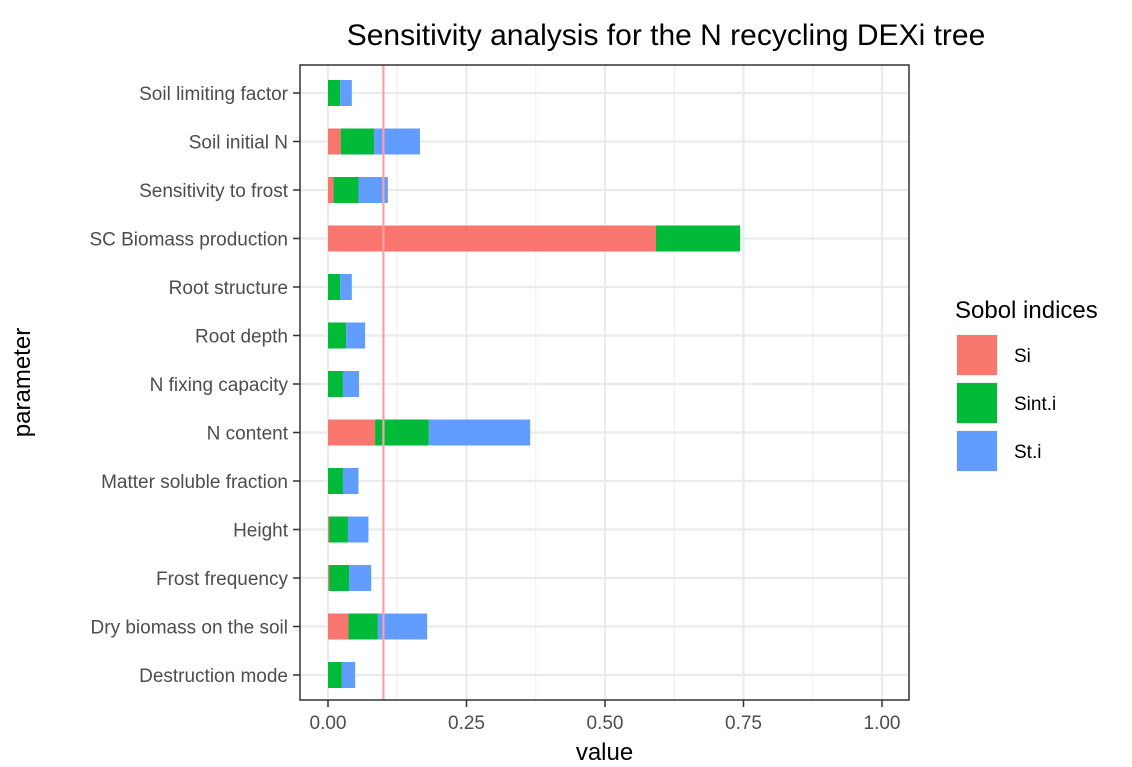  Describe the element at coordinates (604, 752) in the screenshot. I see `x-axis-title: value` at that location.